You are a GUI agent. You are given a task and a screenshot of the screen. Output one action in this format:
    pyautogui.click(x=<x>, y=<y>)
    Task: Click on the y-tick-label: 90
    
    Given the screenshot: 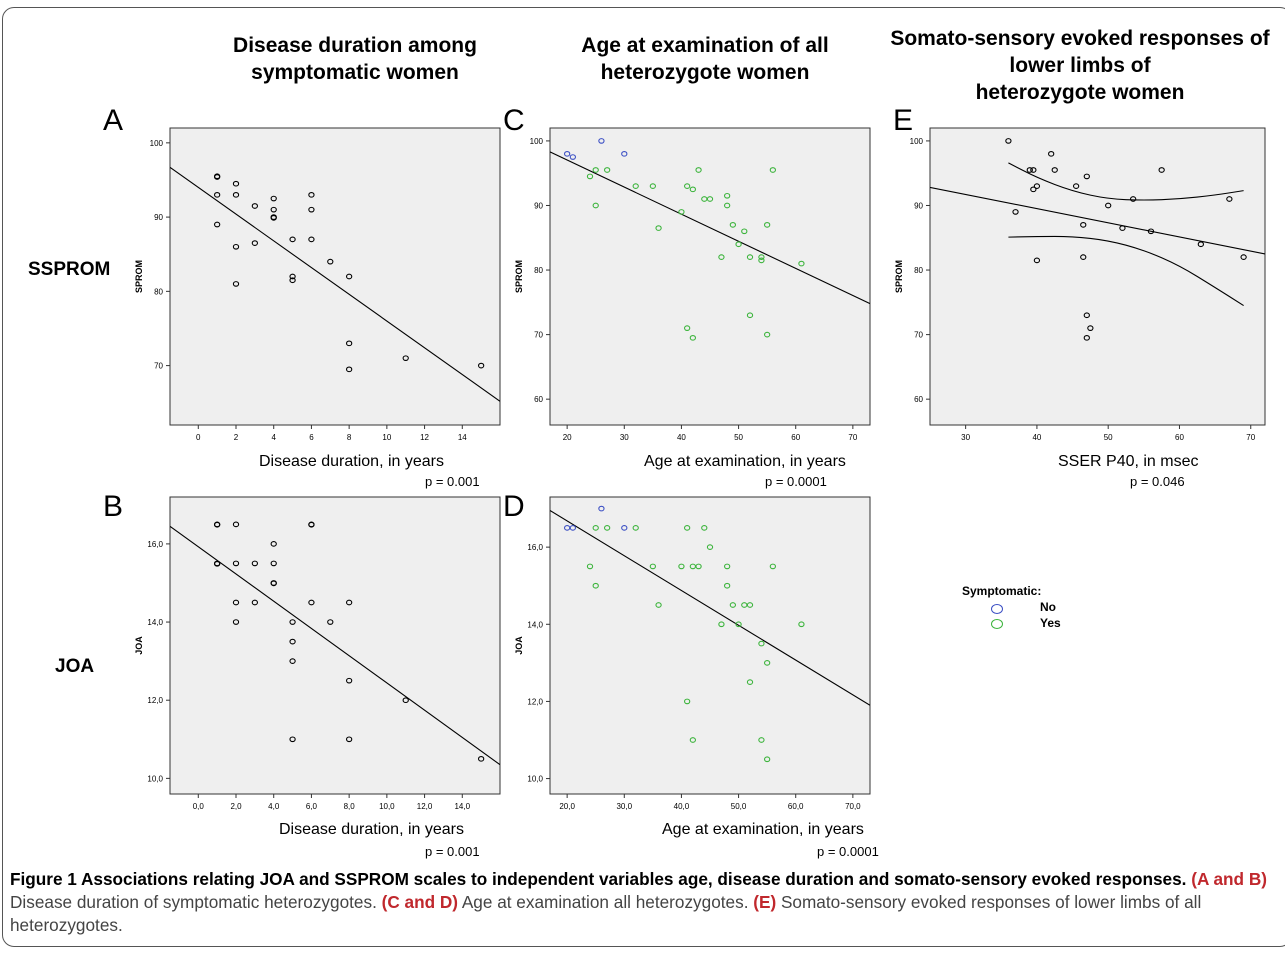 What is the action you would take?
    pyautogui.click(x=538, y=205)
    